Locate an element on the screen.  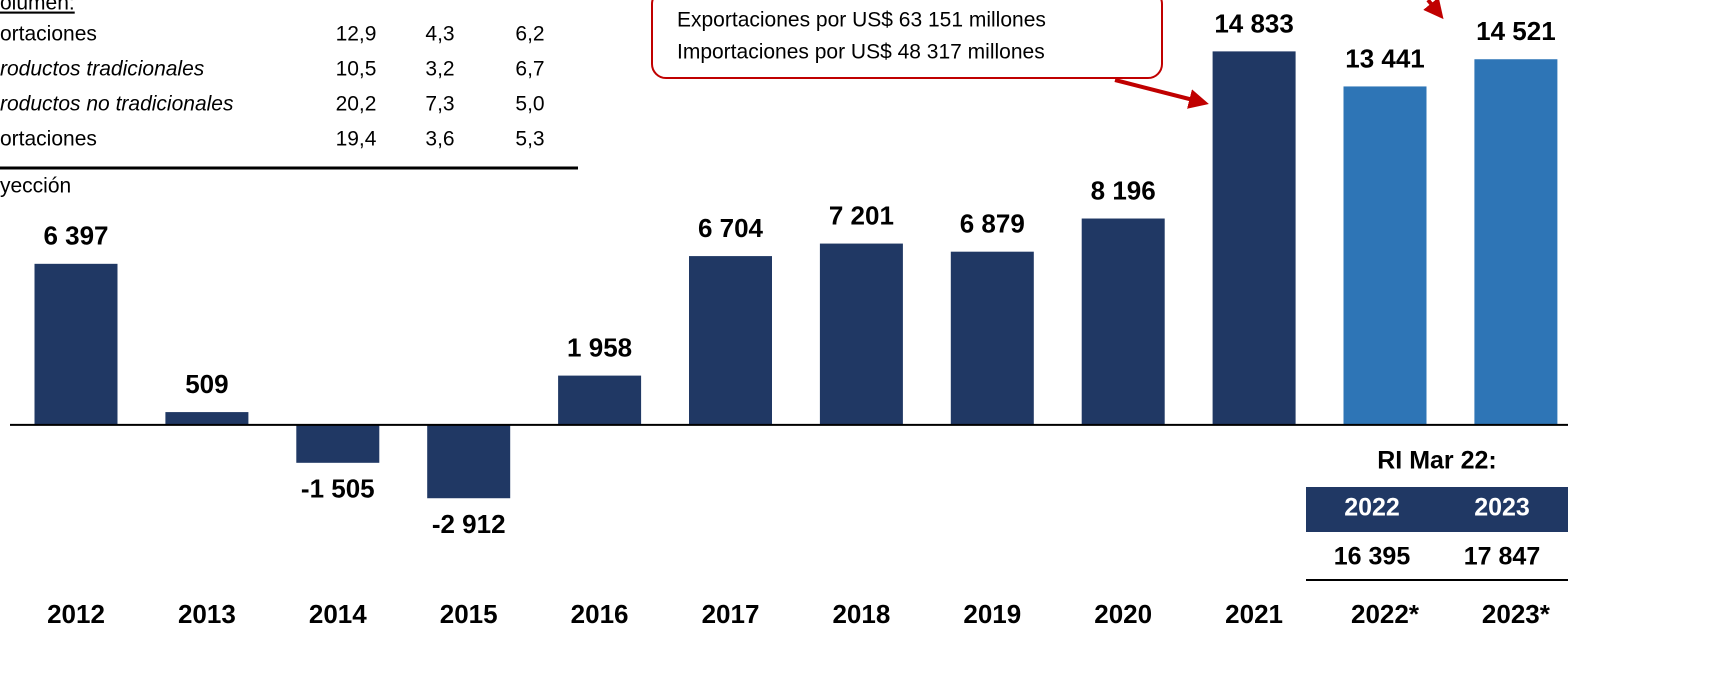
table-cell: 5,3 is located at coordinates (529, 139).